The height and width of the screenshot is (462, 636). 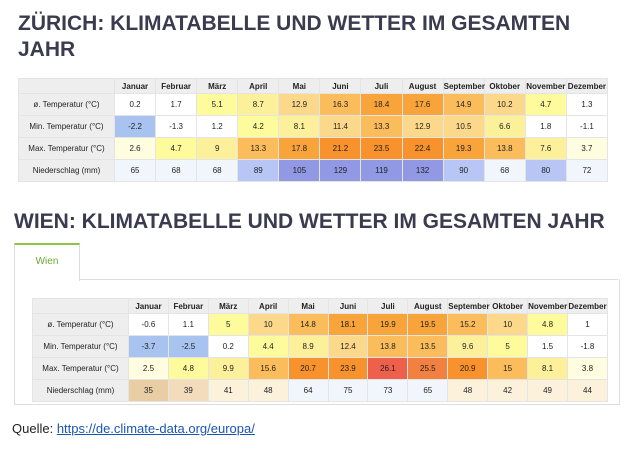 What do you see at coordinates (299, 170) in the screenshot?
I see `value-cell: 105` at bounding box center [299, 170].